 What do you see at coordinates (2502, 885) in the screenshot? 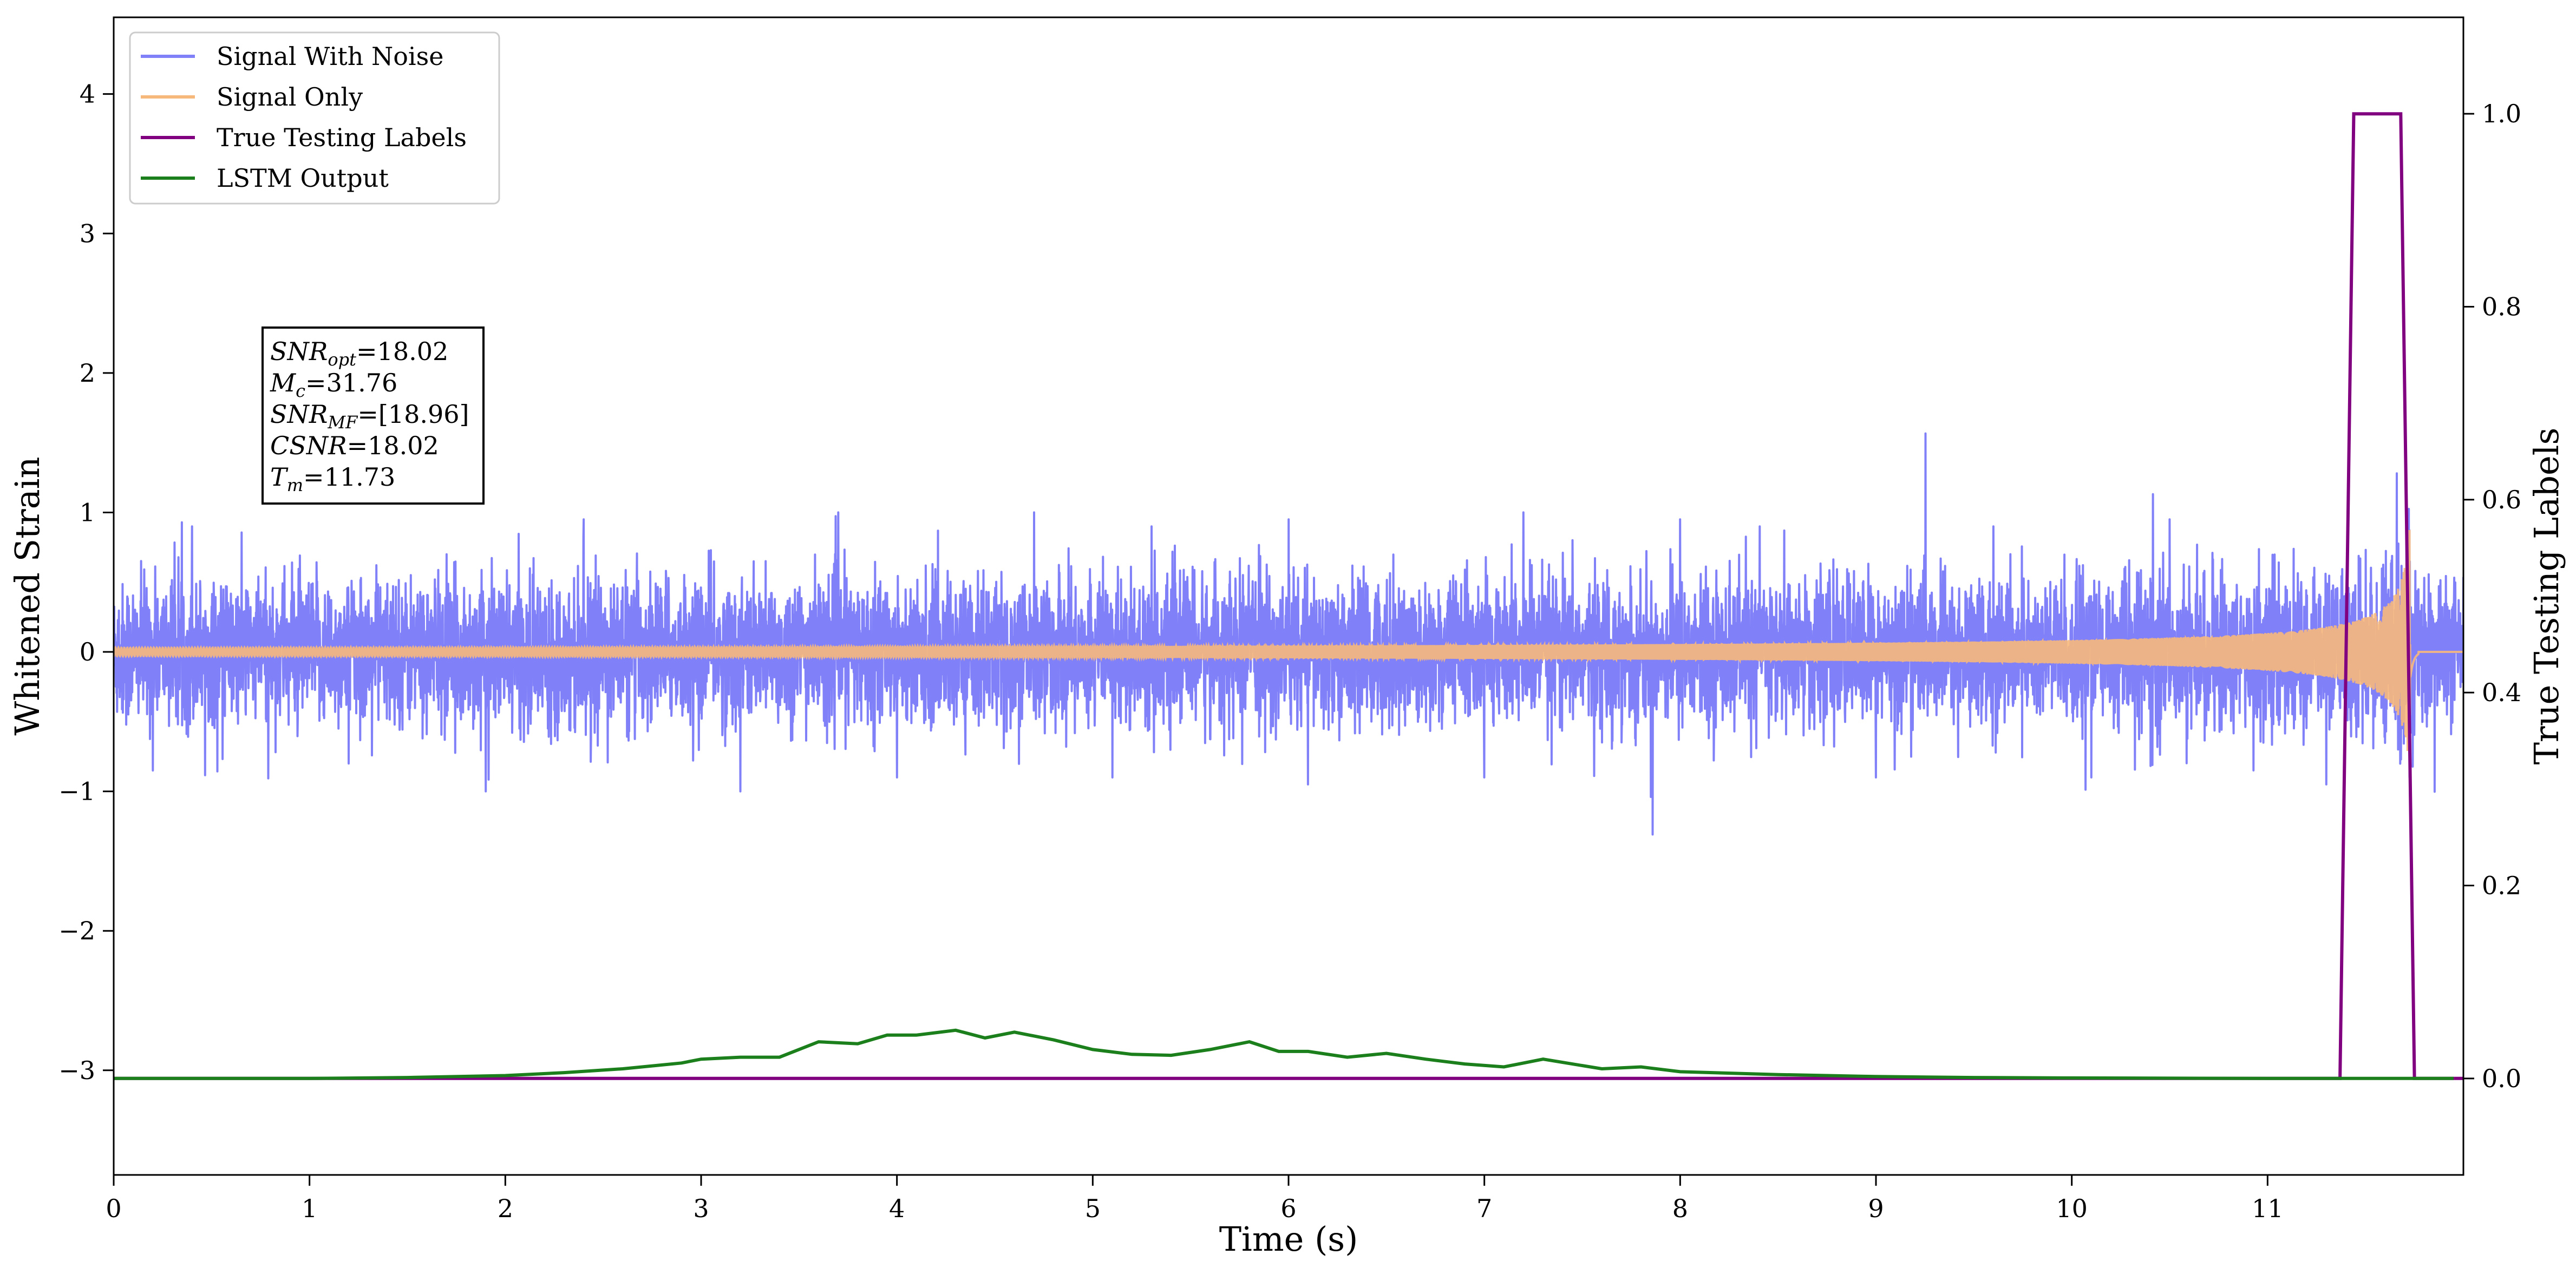
I see `y2-tick-label: 0.2` at bounding box center [2502, 885].